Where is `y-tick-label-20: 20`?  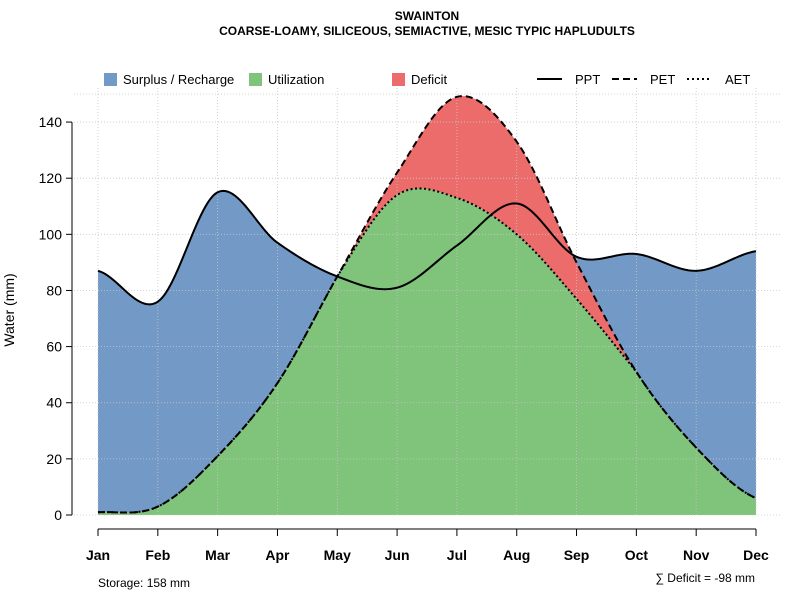 y-tick-label-20: 20 is located at coordinates (54, 459).